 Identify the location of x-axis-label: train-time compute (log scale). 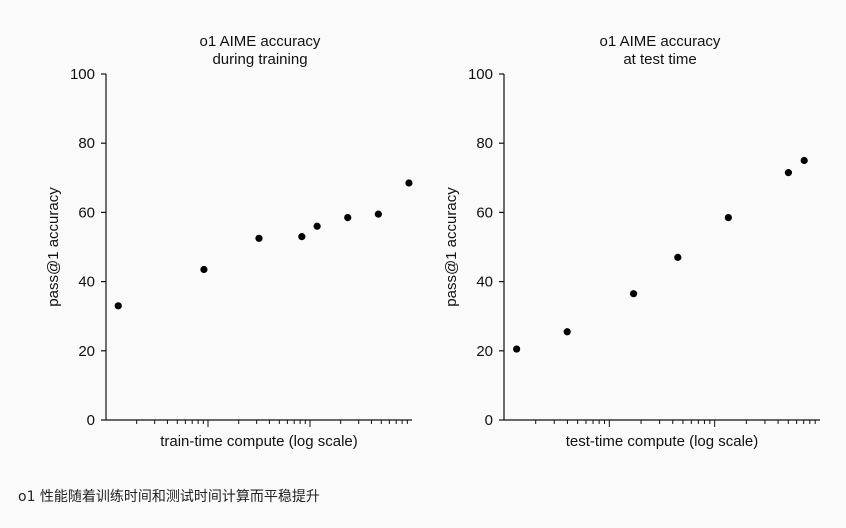
(259, 441).